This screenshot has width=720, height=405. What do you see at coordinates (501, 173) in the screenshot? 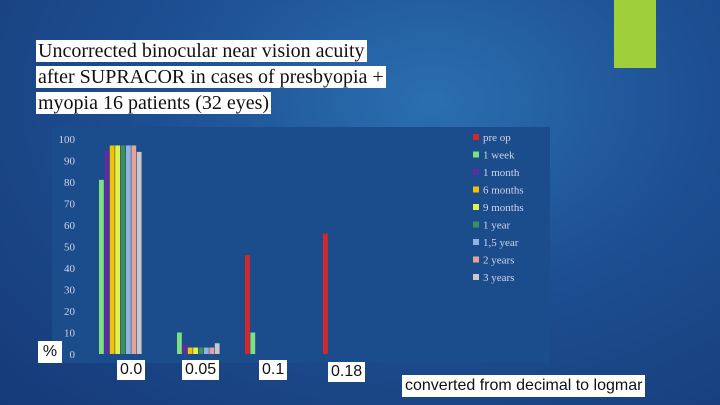
I see `legend-label: 1 month` at bounding box center [501, 173].